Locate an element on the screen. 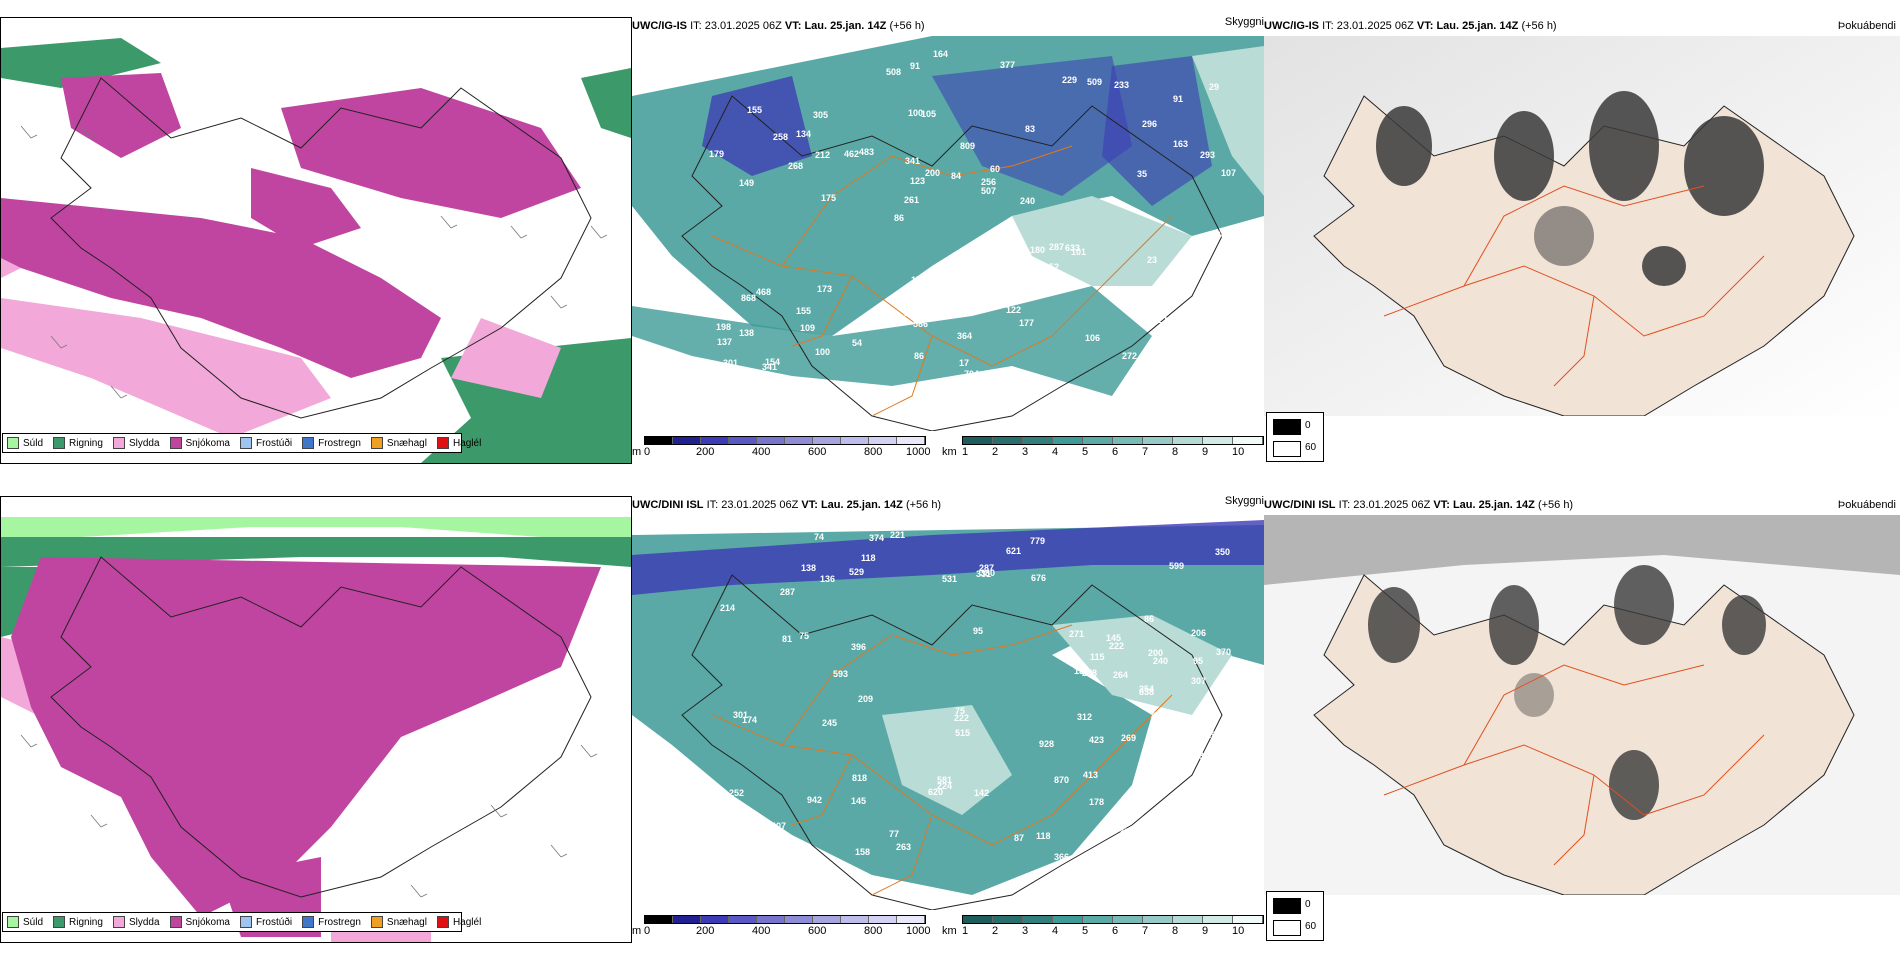  terrain-unit: m is located at coordinates (637, 452).